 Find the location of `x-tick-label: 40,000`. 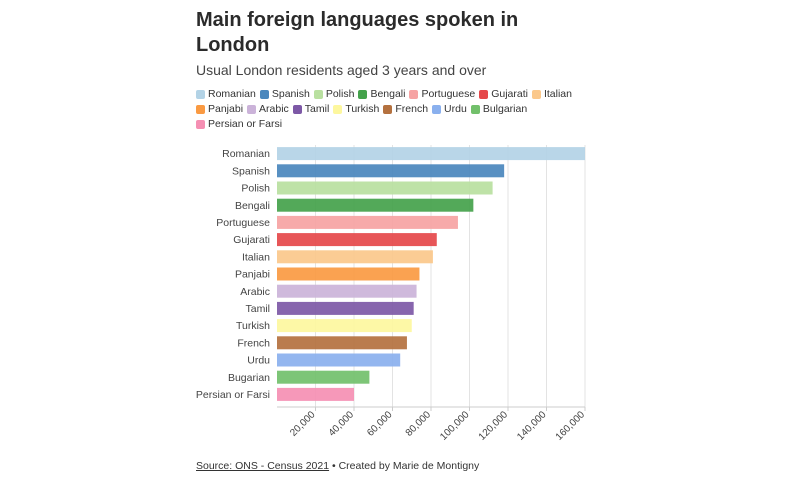

x-tick-label: 40,000 is located at coordinates (342, 424).